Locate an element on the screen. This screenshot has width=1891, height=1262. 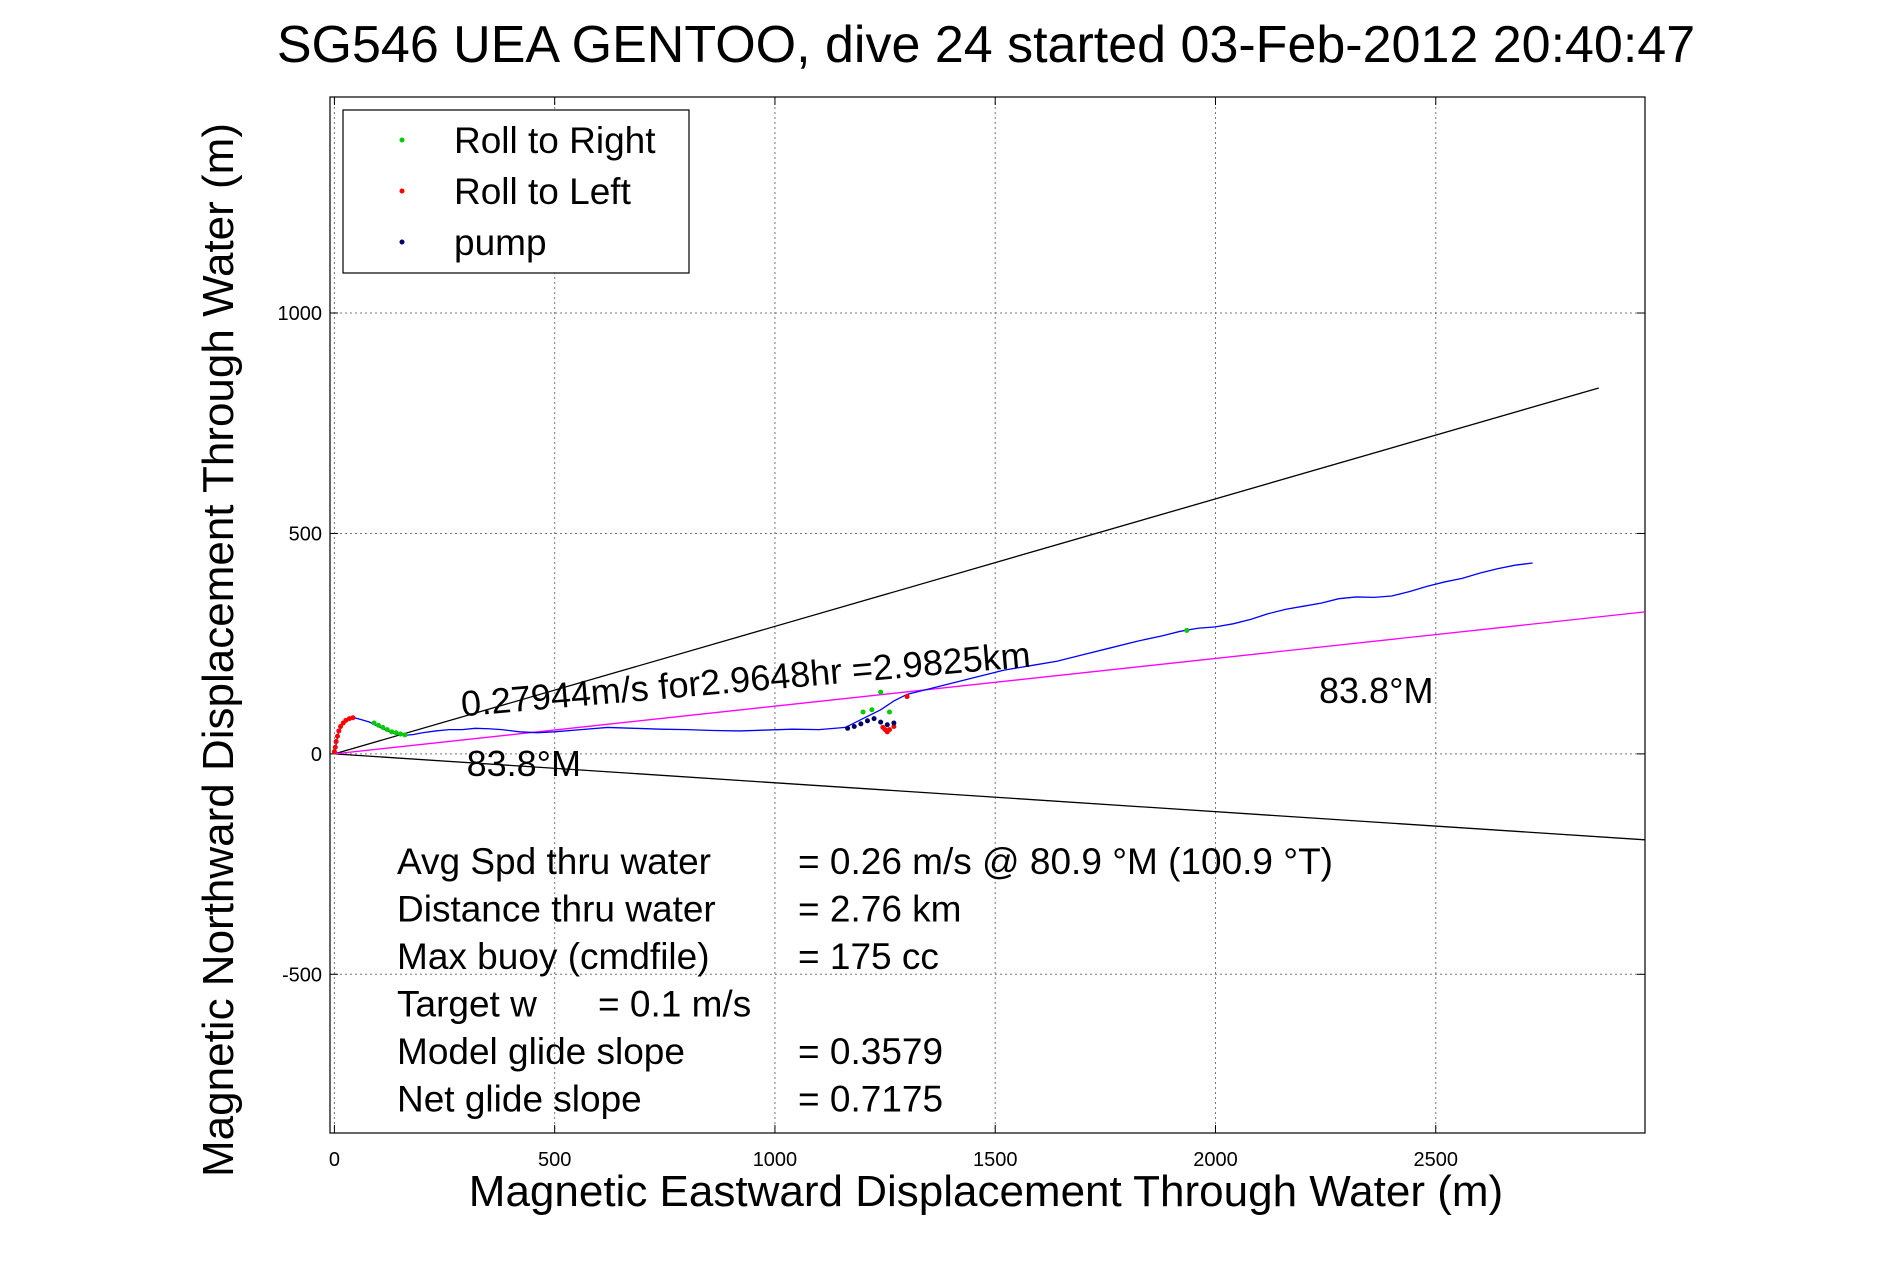
y-tick-label: 500 is located at coordinates (305, 534).